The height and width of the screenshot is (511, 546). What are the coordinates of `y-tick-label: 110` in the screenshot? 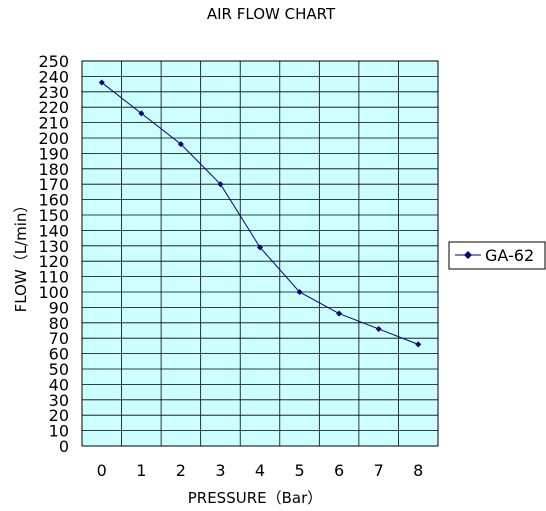 It's located at (53, 277).